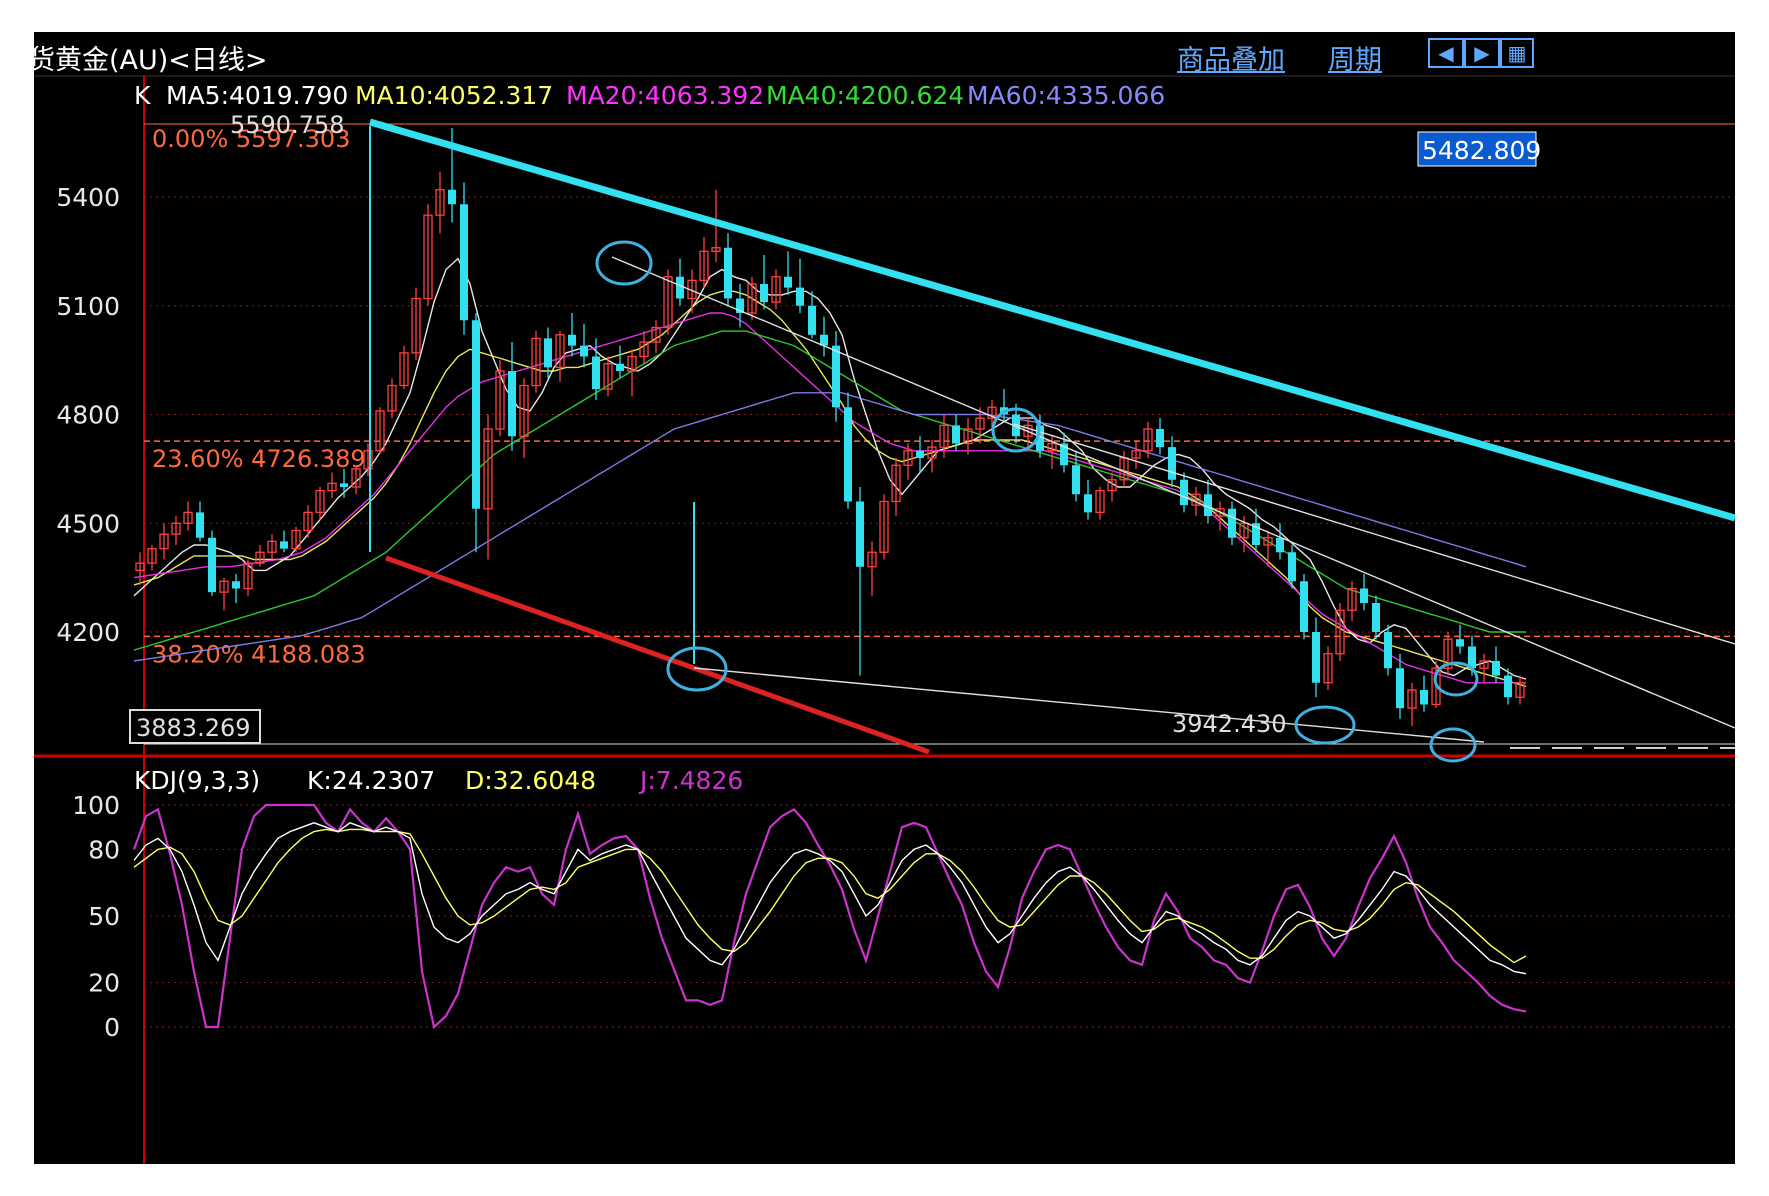  Describe the element at coordinates (1446, 53) in the screenshot. I see `arrow-left-icon: ◀` at that location.